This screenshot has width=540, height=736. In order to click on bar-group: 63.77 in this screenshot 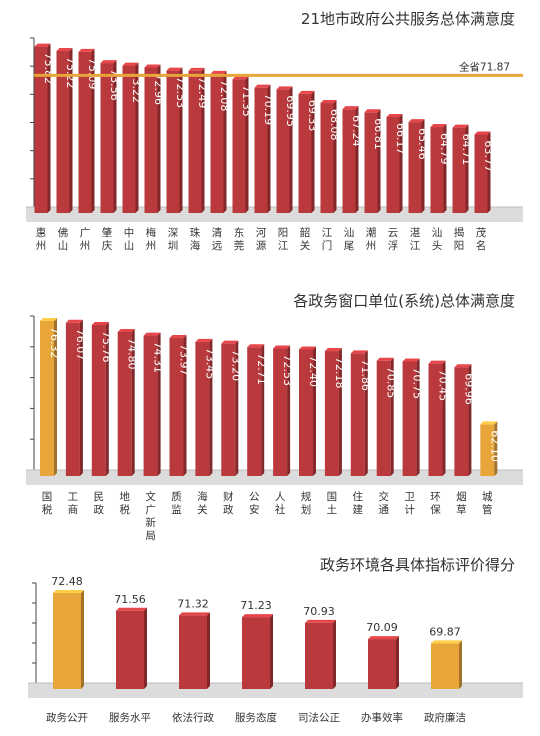, I will do `click(484, 172)`.